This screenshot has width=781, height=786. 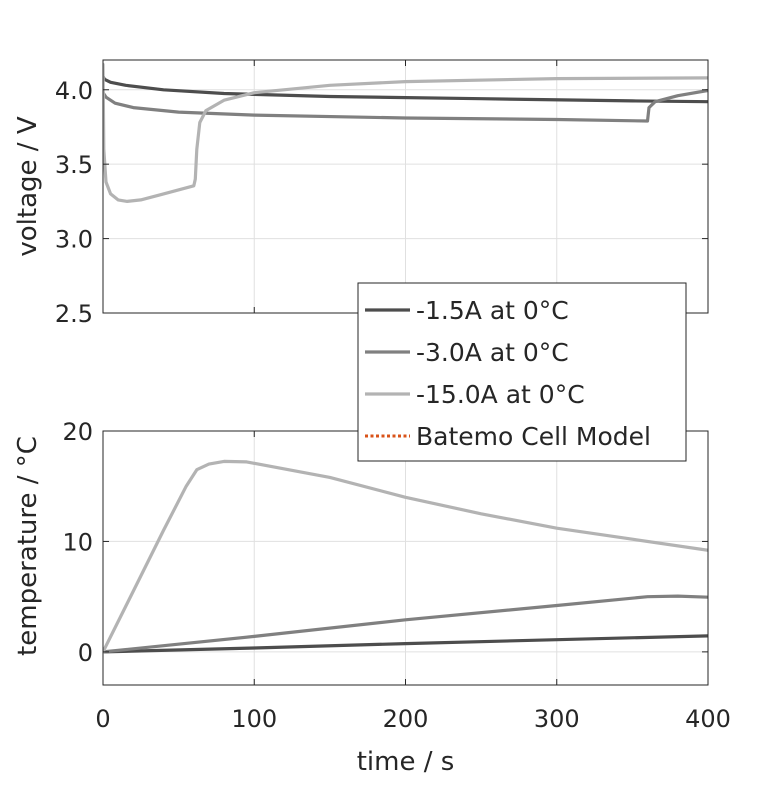 What do you see at coordinates (557, 719) in the screenshot?
I see `x-tick-label: 300` at bounding box center [557, 719].